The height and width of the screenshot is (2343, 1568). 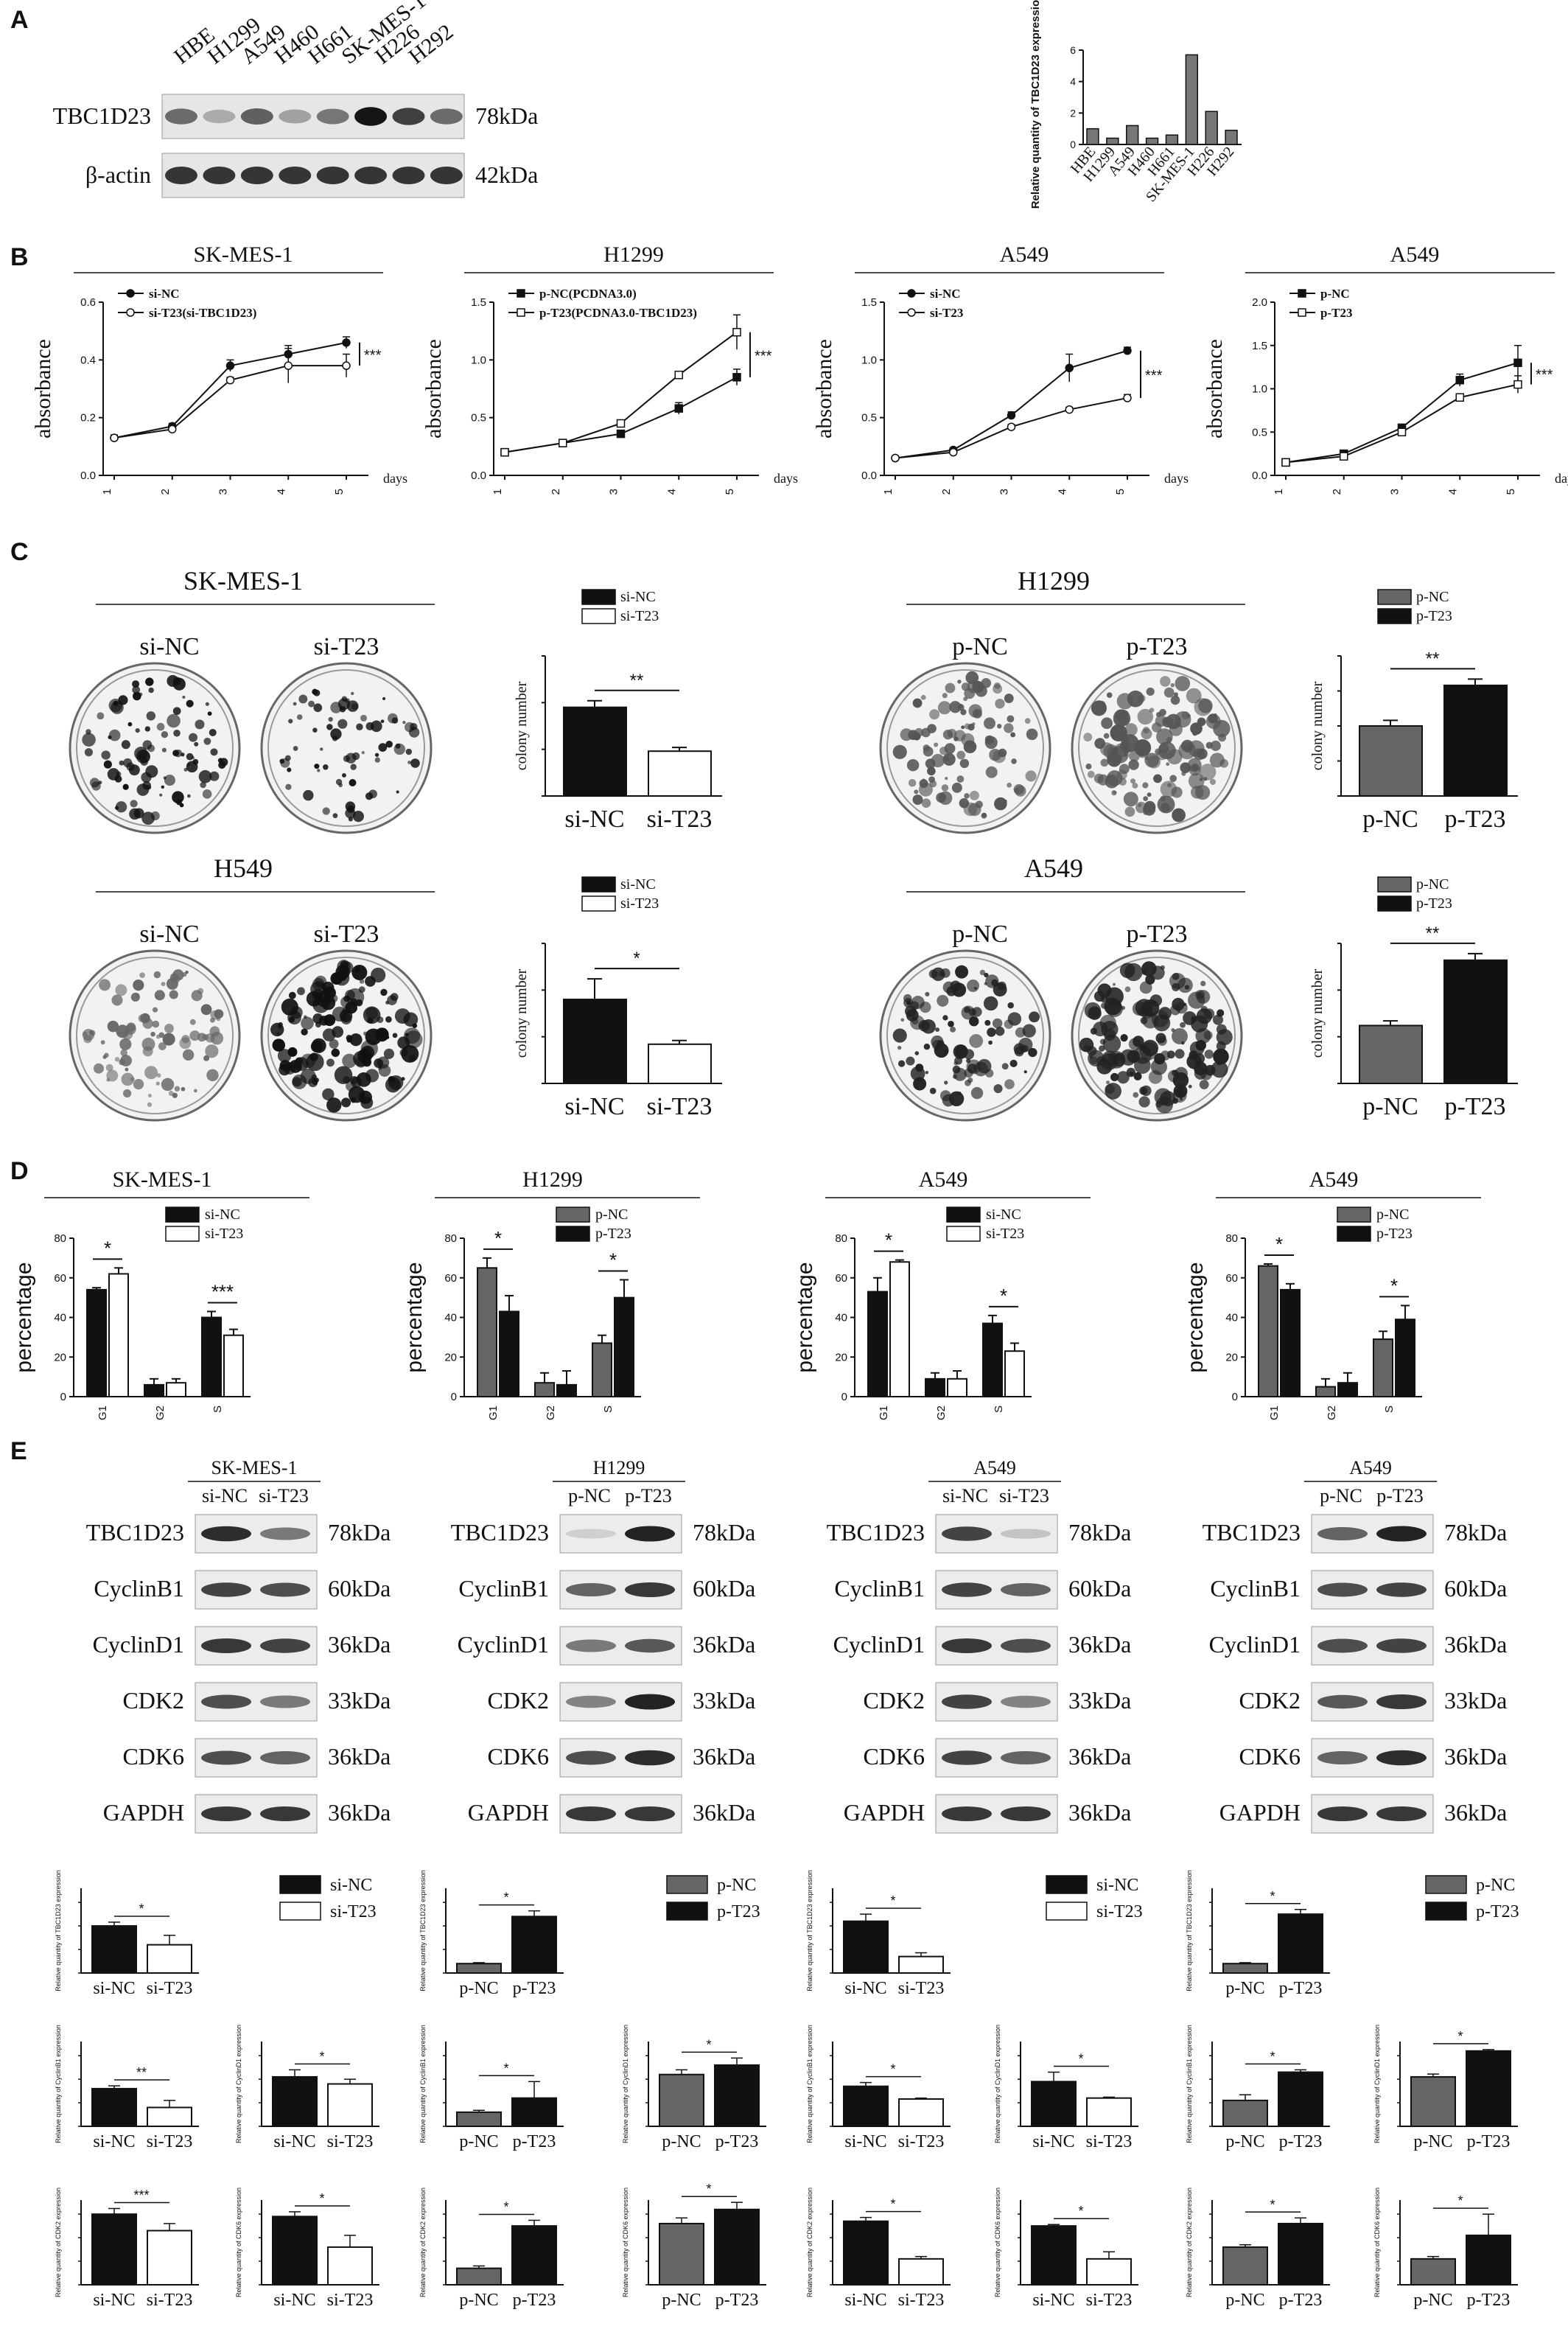 I want to click on legend-label: si-T23, so click(x=224, y=1234).